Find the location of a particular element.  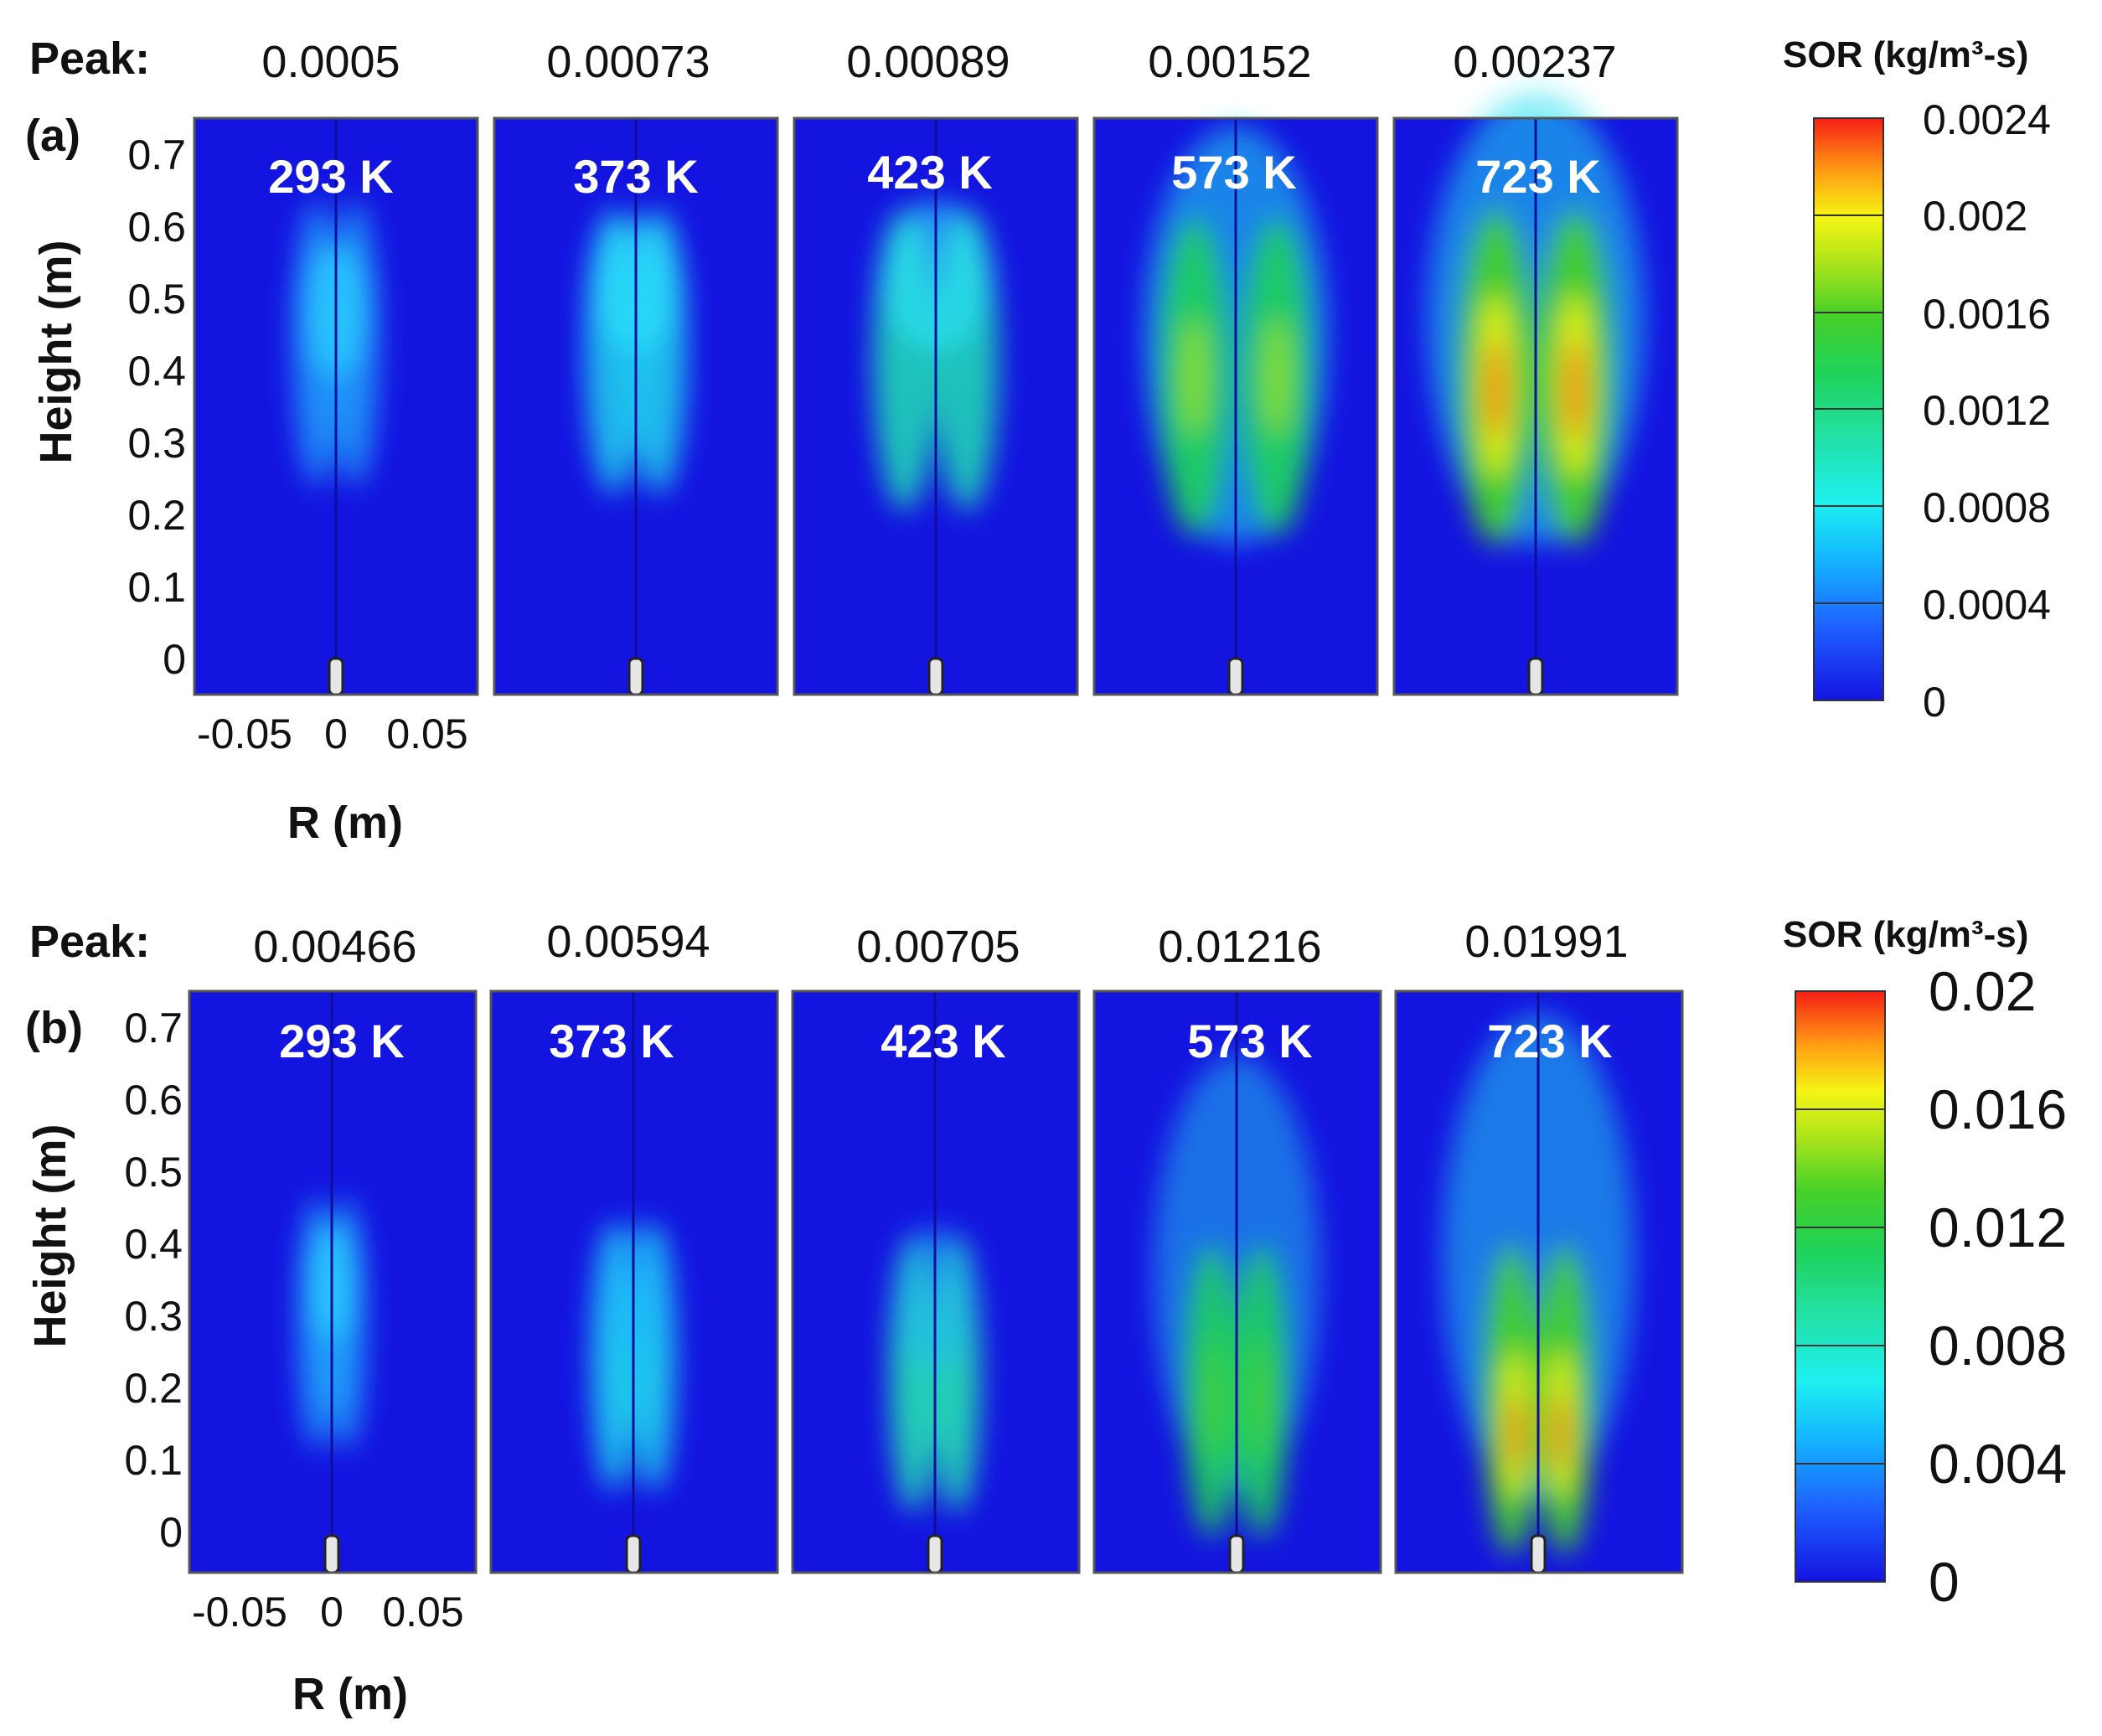

panel-a-xtick: -0.05 is located at coordinates (245, 733).